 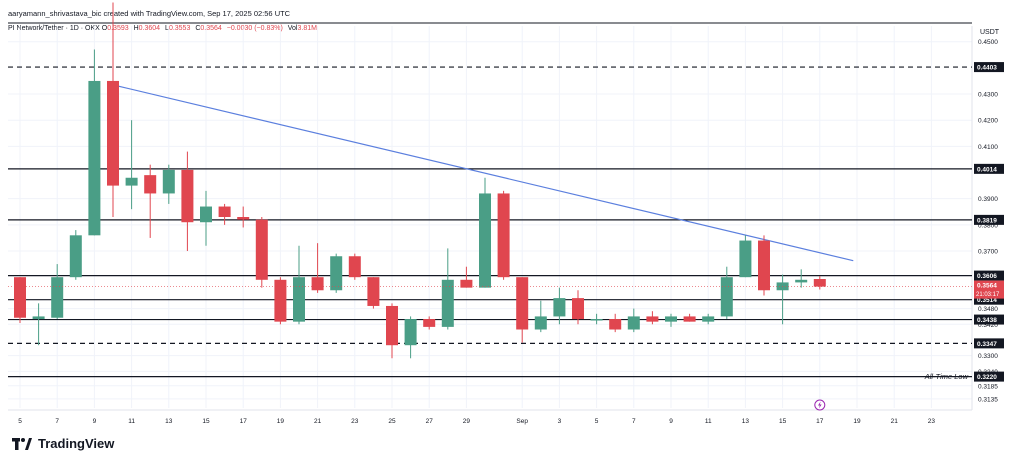 I want to click on level-annotation: All-Time Low, so click(x=946, y=376).